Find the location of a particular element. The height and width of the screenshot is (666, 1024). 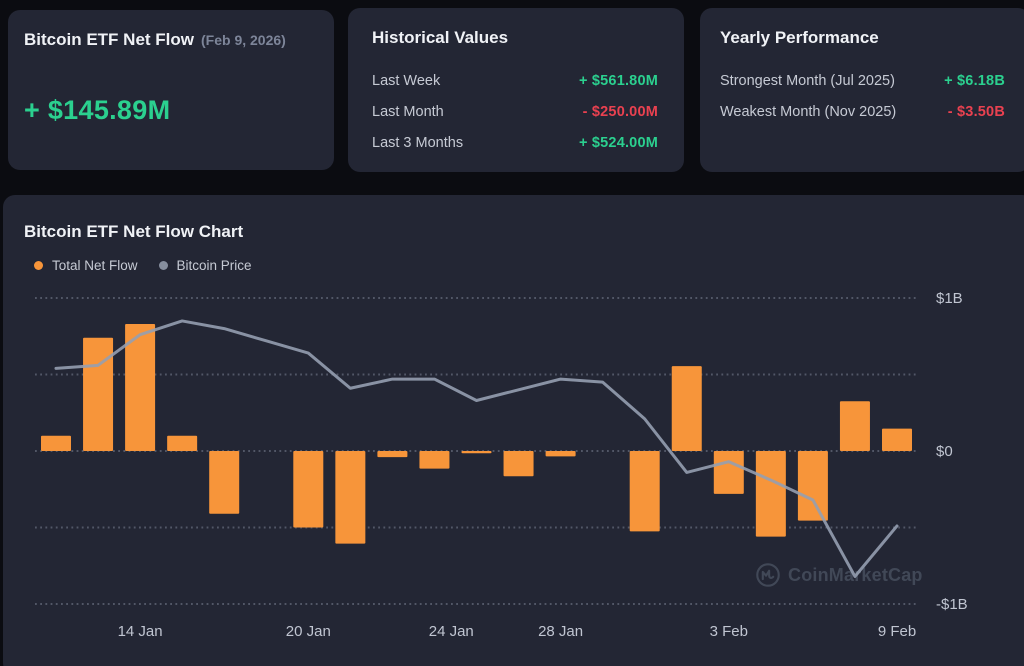

netflow-bar-2-feb is located at coordinates (686, 408).